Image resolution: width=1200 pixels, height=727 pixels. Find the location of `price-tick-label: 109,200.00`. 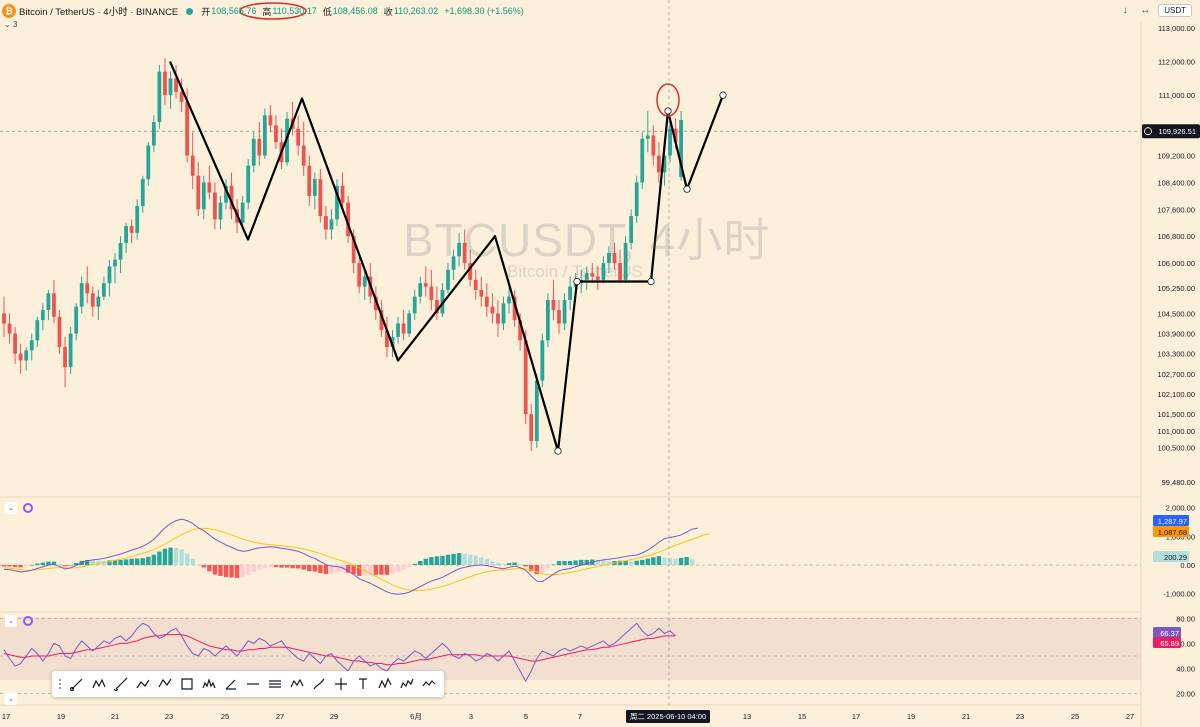

price-tick-label: 109,200.00 is located at coordinates (1176, 156).